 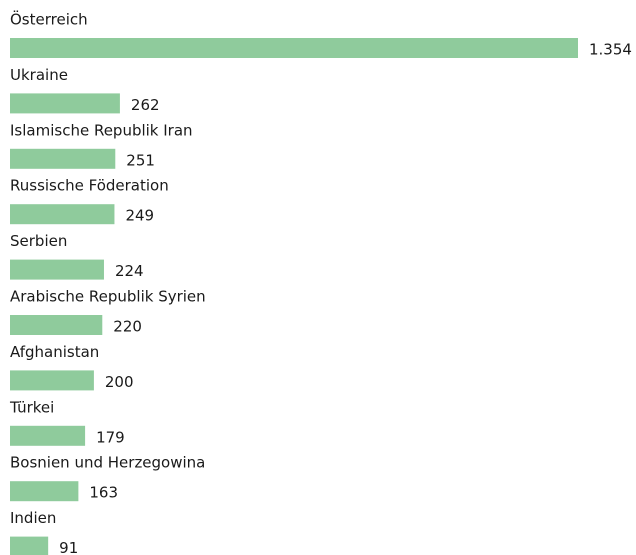 What do you see at coordinates (145, 105) in the screenshot?
I see `value-label: 262` at bounding box center [145, 105].